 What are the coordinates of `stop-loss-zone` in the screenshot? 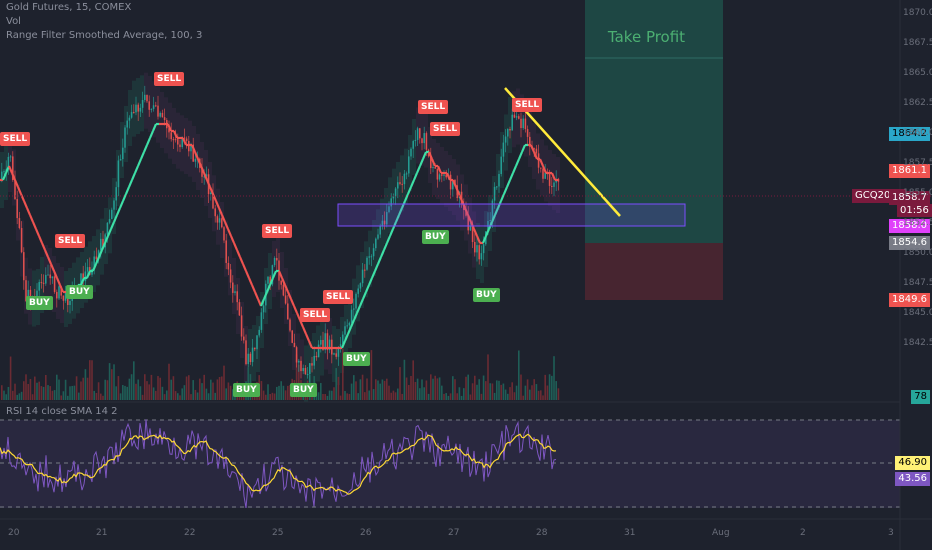 It's located at (654, 271).